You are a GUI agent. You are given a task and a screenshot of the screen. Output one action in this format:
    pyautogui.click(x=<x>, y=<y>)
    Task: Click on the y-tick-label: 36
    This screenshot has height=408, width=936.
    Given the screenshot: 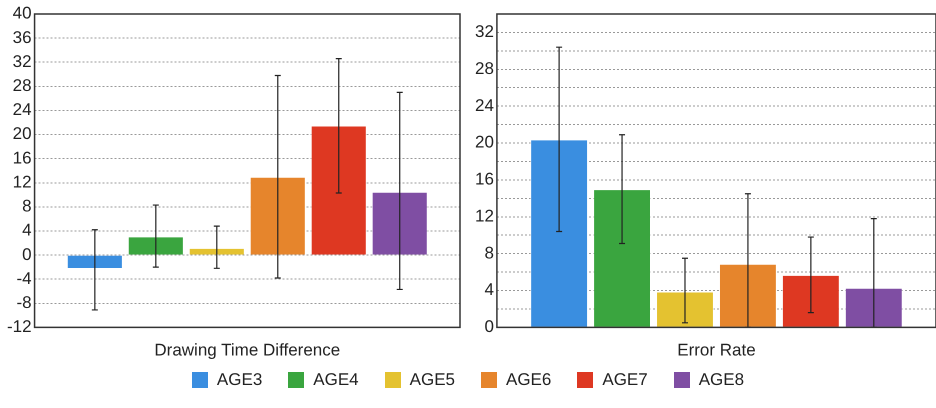 What is the action you would take?
    pyautogui.click(x=22, y=37)
    